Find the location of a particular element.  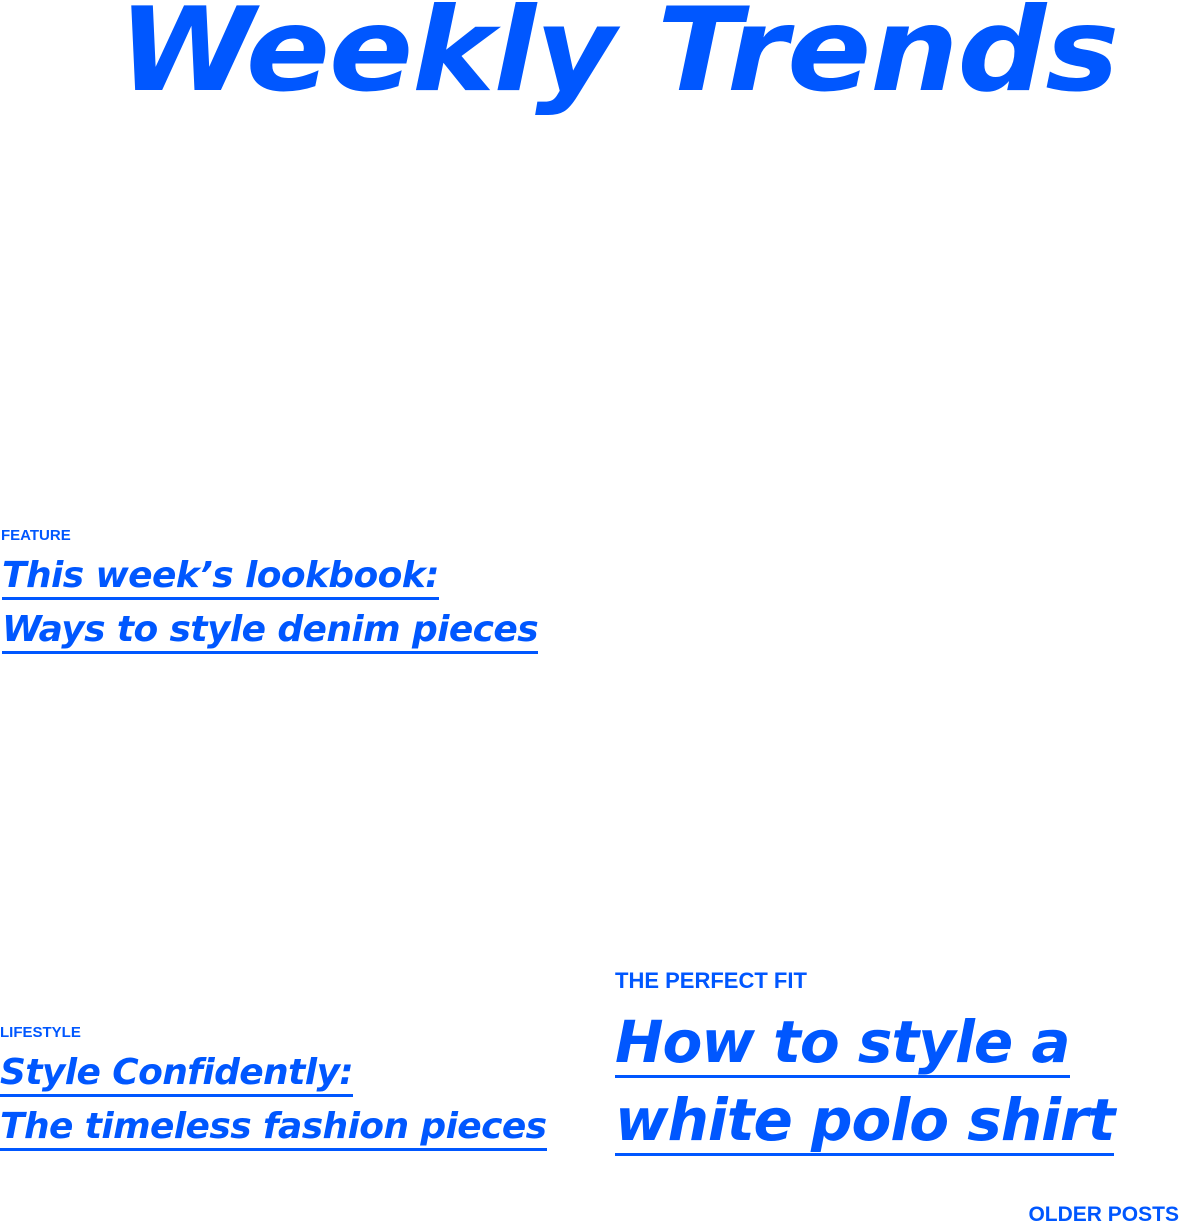

post-title-line: Style Confidently: is located at coordinates (177, 1074).